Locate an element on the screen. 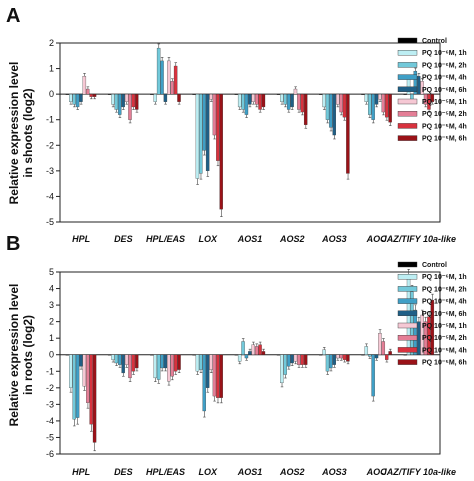  y-tick-label: -2 is located at coordinates (50, 388).